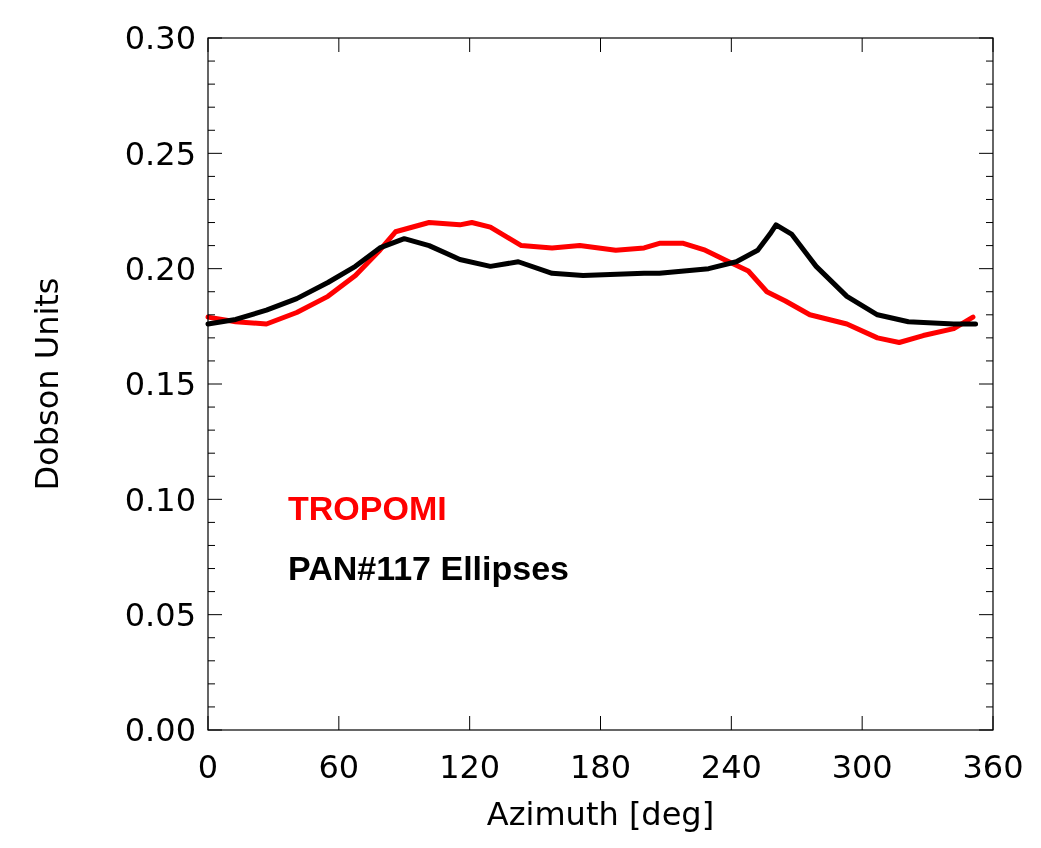  Describe the element at coordinates (160, 268) in the screenshot. I see `y-tick-label: 0.20` at that location.